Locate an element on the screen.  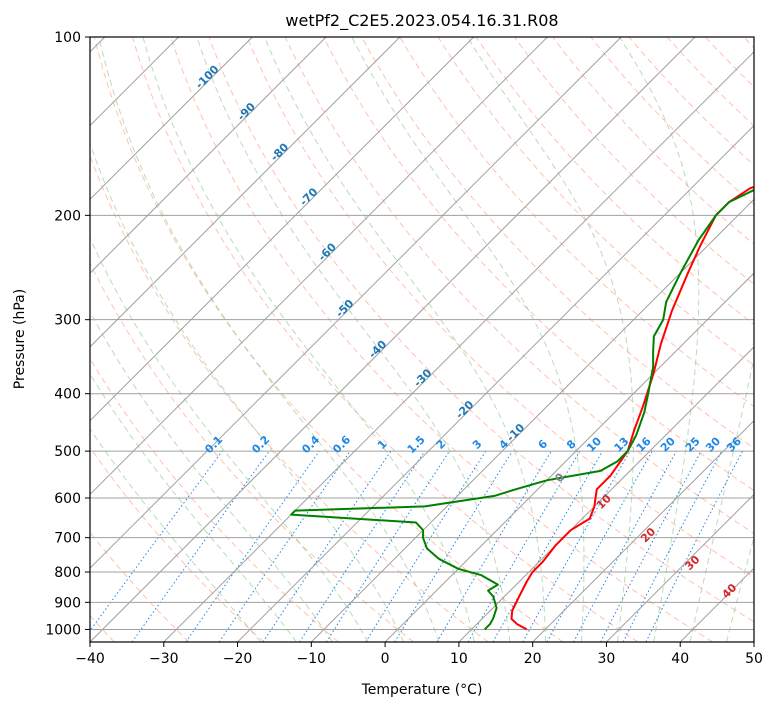
y-axis-ticks: 100 200 300 400 500 600 700 800 900 1000 is located at coordinates (67, 334).